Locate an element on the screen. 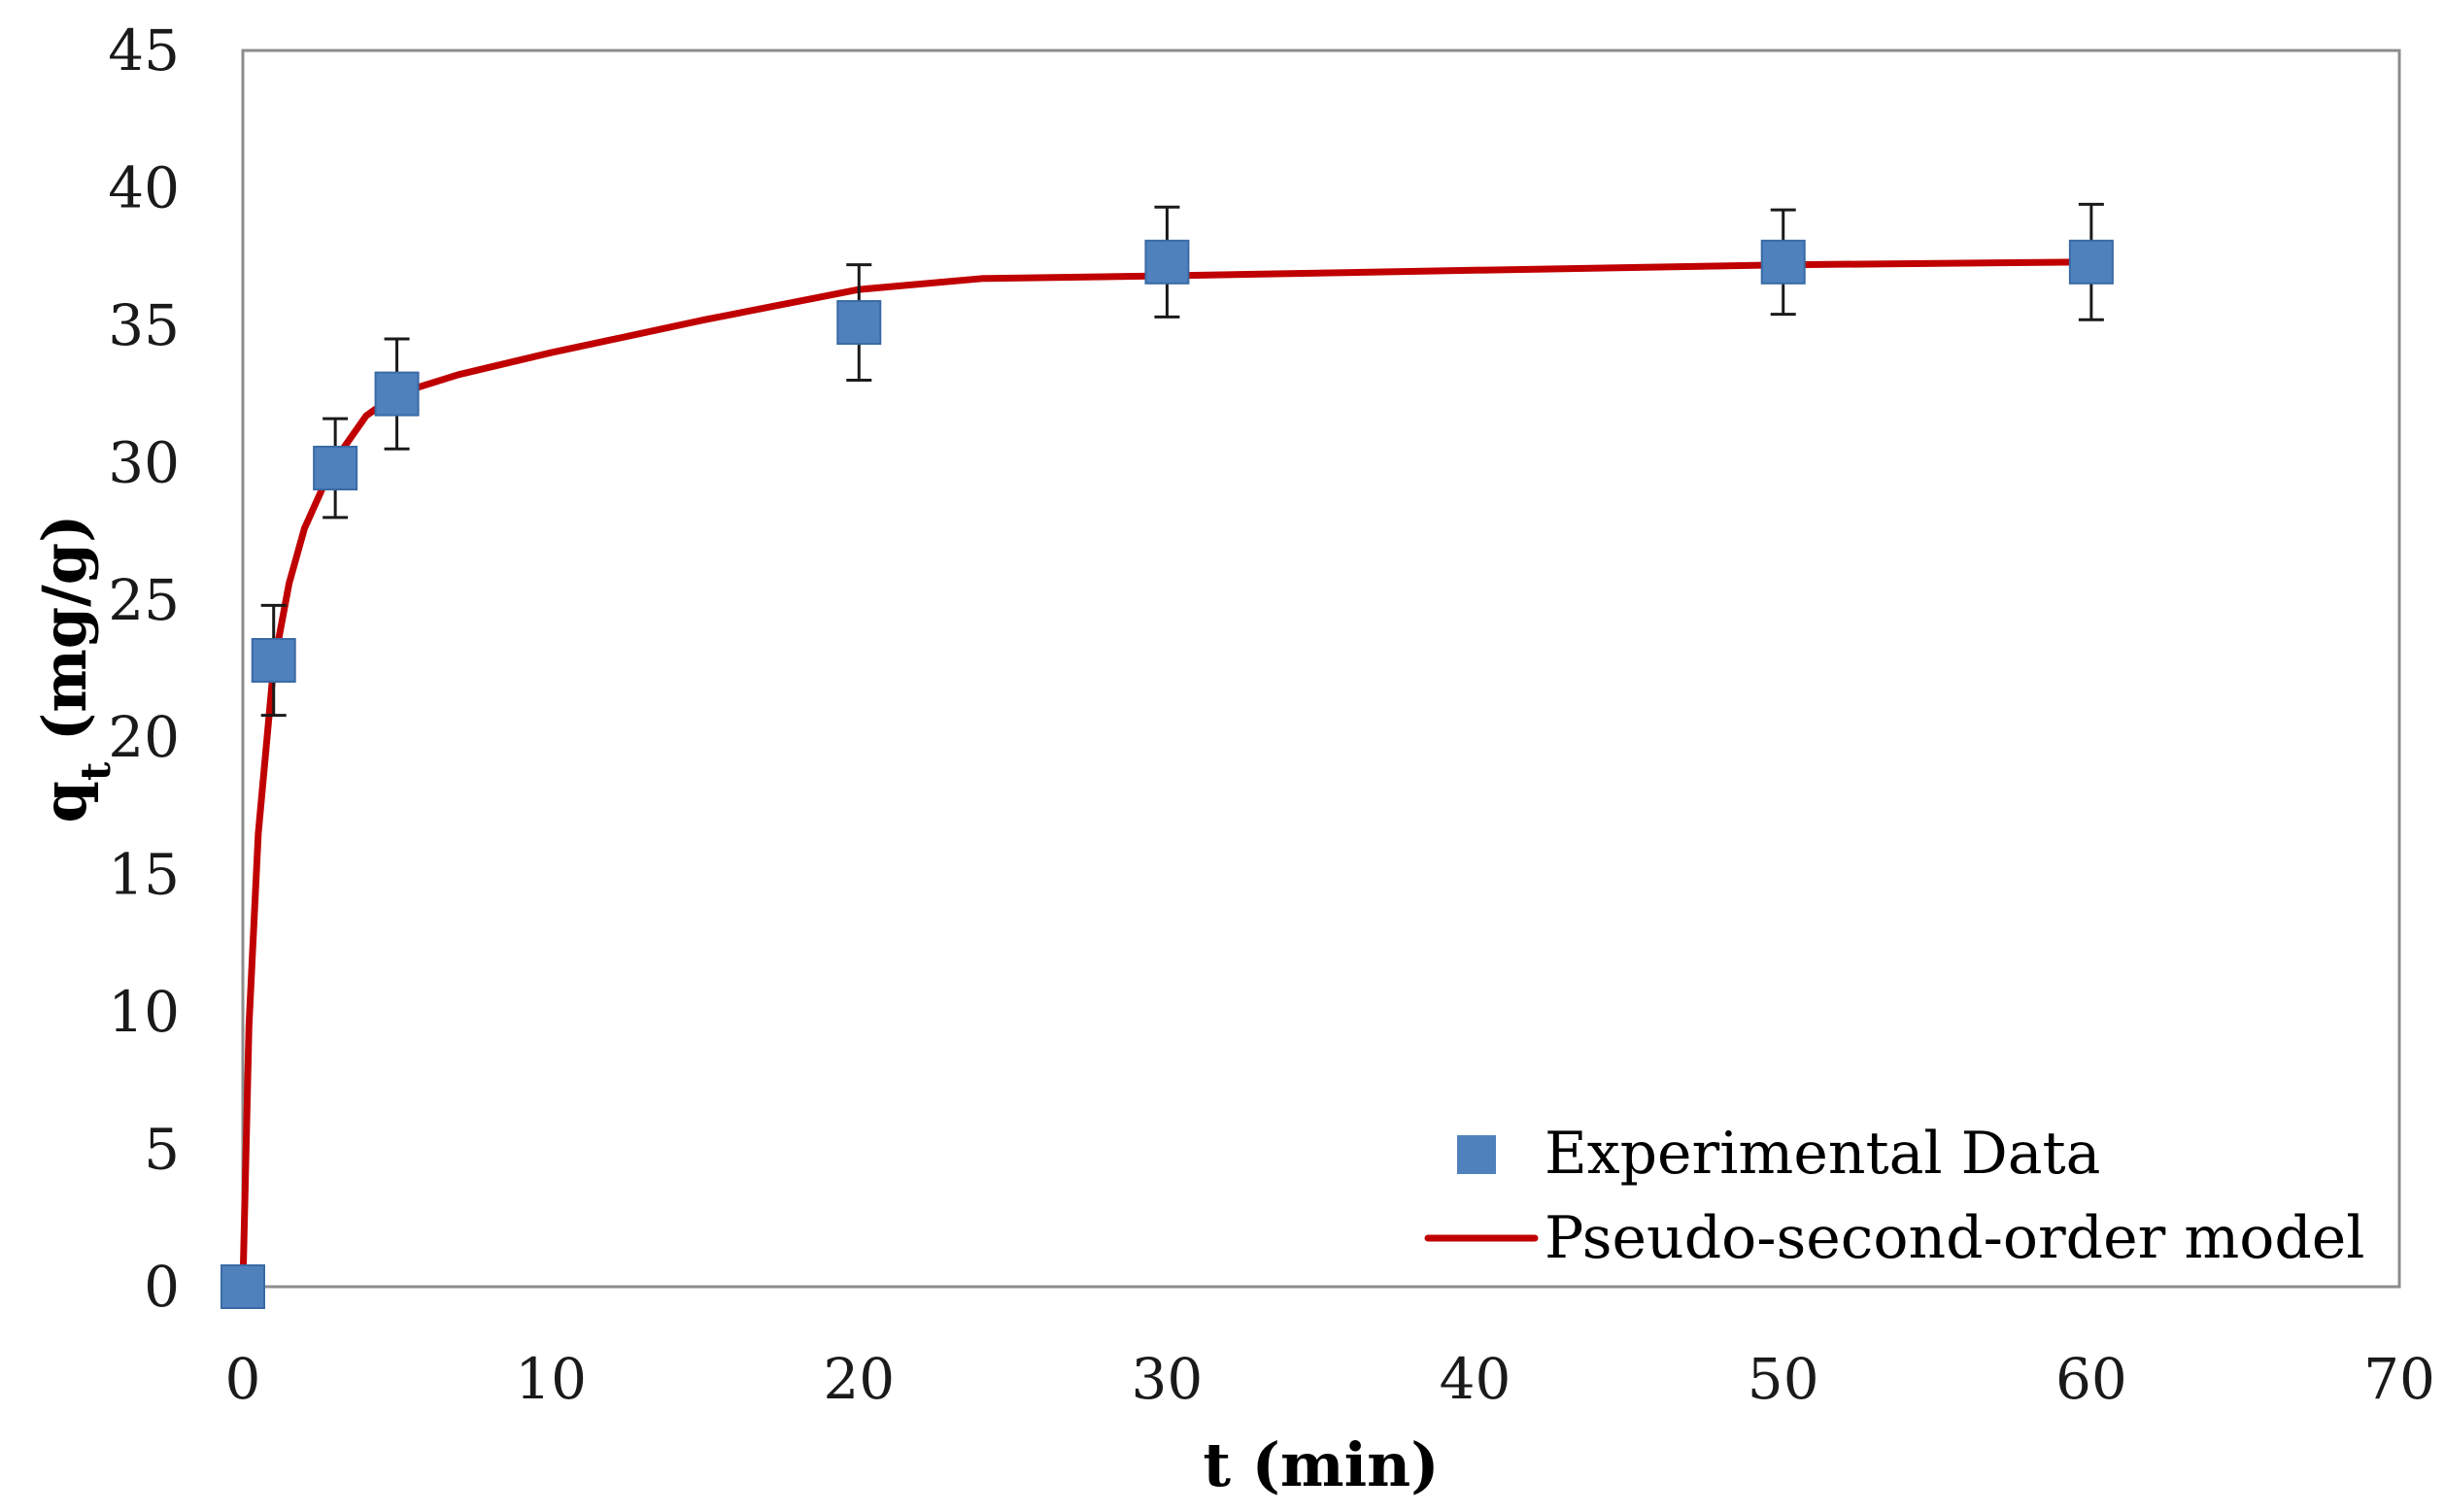  y-tick-label: 0 is located at coordinates (162, 1287).